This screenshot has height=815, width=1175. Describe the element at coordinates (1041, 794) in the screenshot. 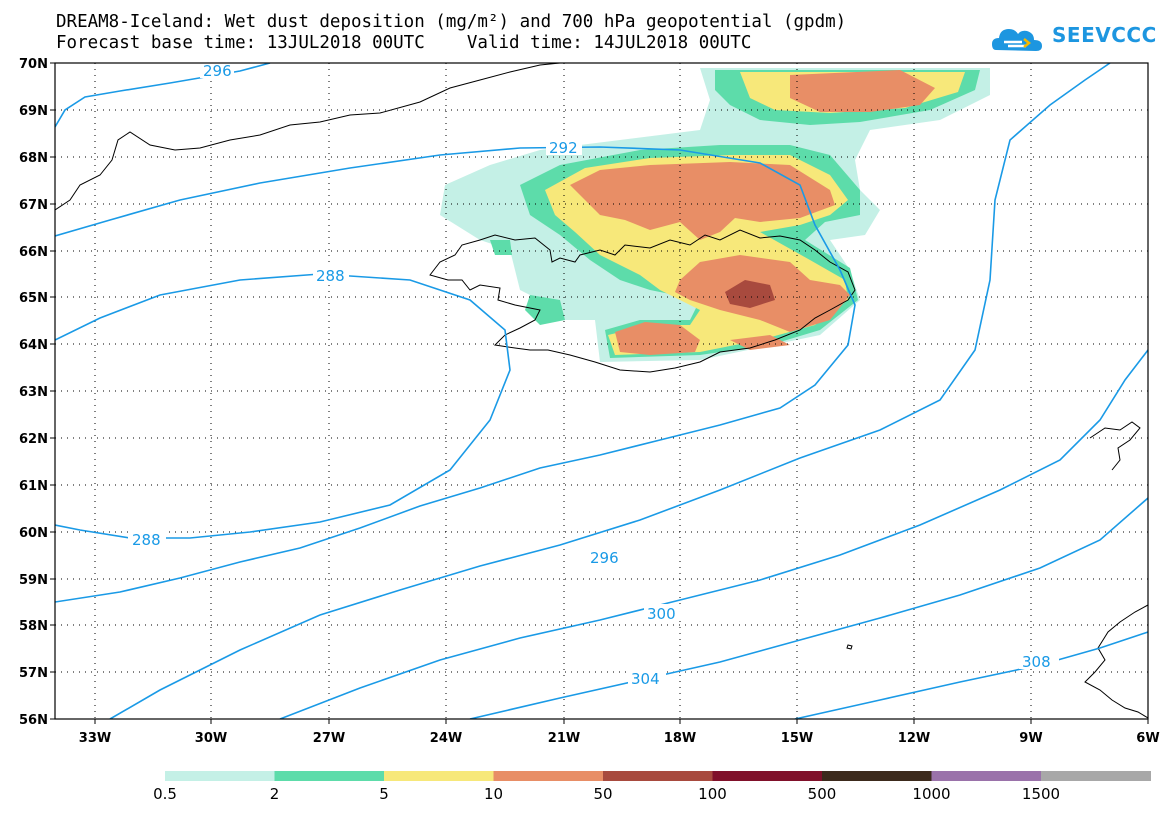

I see `legend-label: 1500` at that location.